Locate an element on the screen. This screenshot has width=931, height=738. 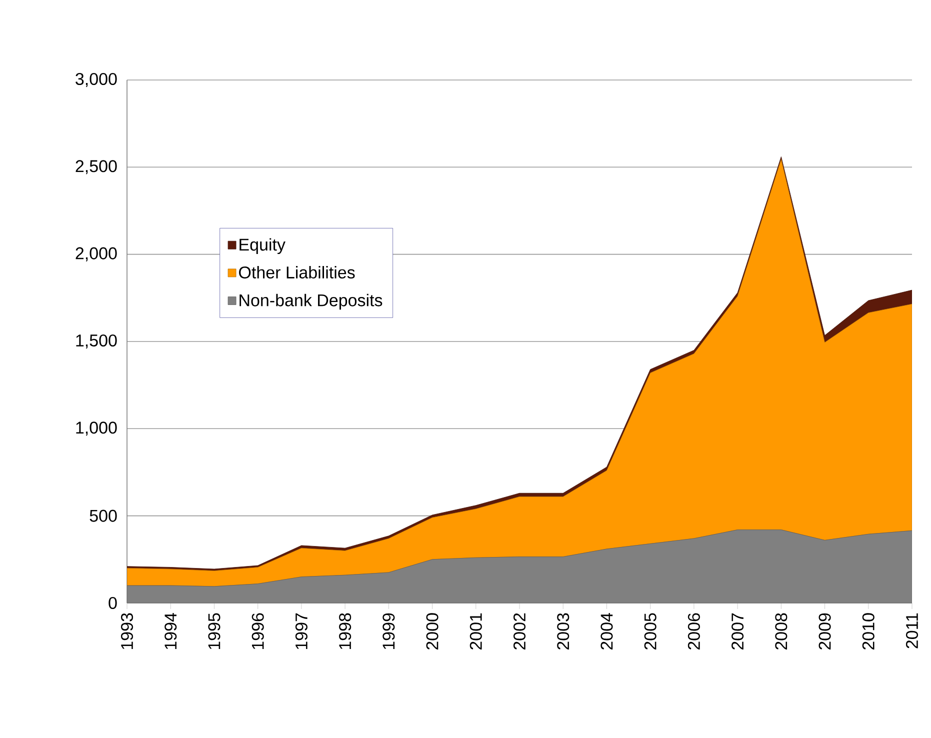
x-tick-label: 2007 is located at coordinates (738, 631).